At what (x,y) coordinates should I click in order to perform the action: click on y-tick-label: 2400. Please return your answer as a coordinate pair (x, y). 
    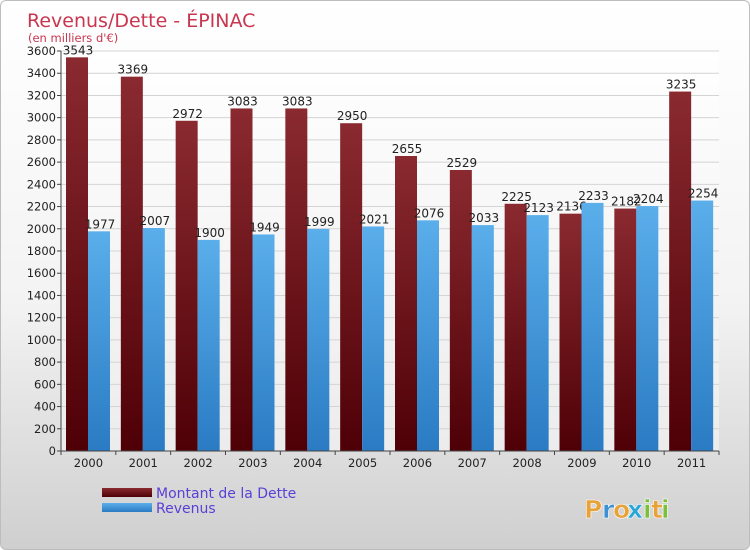
    Looking at the image, I should click on (41, 184).